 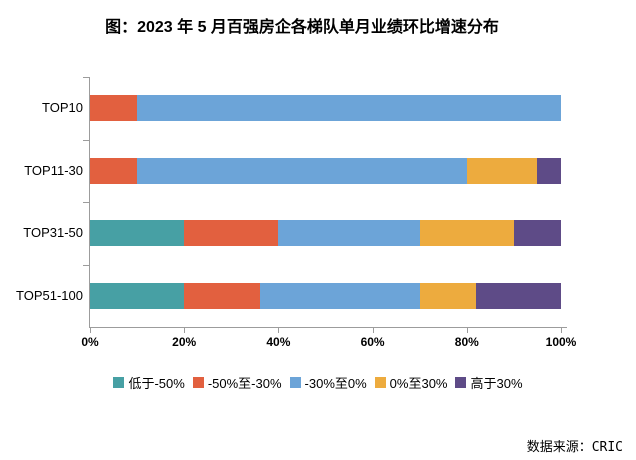 What do you see at coordinates (90, 342) in the screenshot?
I see `x-axis-label: 0%` at bounding box center [90, 342].